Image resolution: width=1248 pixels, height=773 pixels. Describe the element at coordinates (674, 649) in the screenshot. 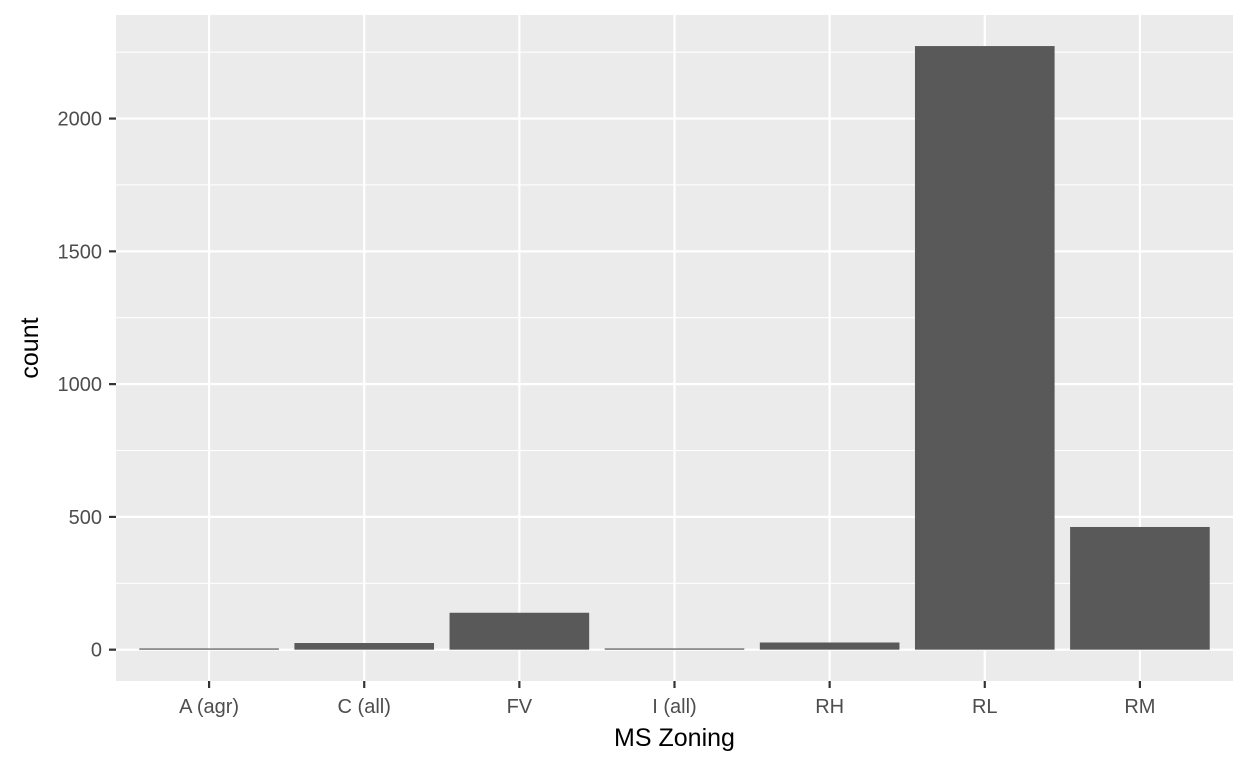

I see `bar-i-all` at that location.